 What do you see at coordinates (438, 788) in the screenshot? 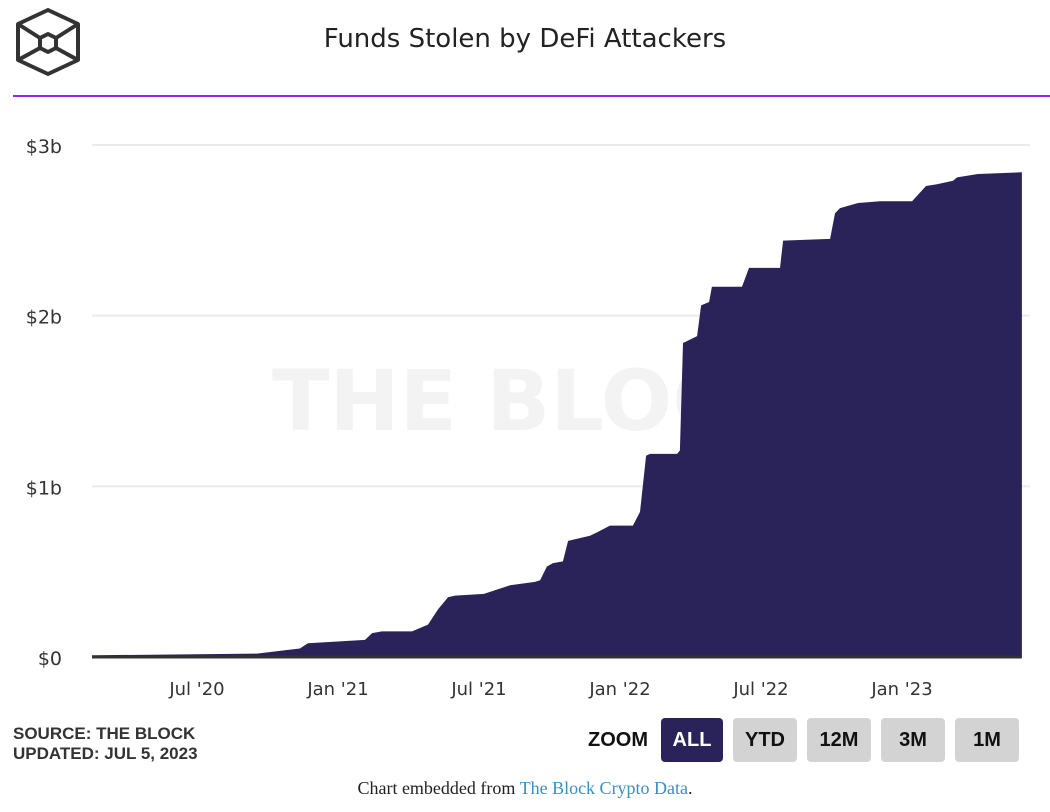
I see `embed-prefix: Chart embedded from` at bounding box center [438, 788].